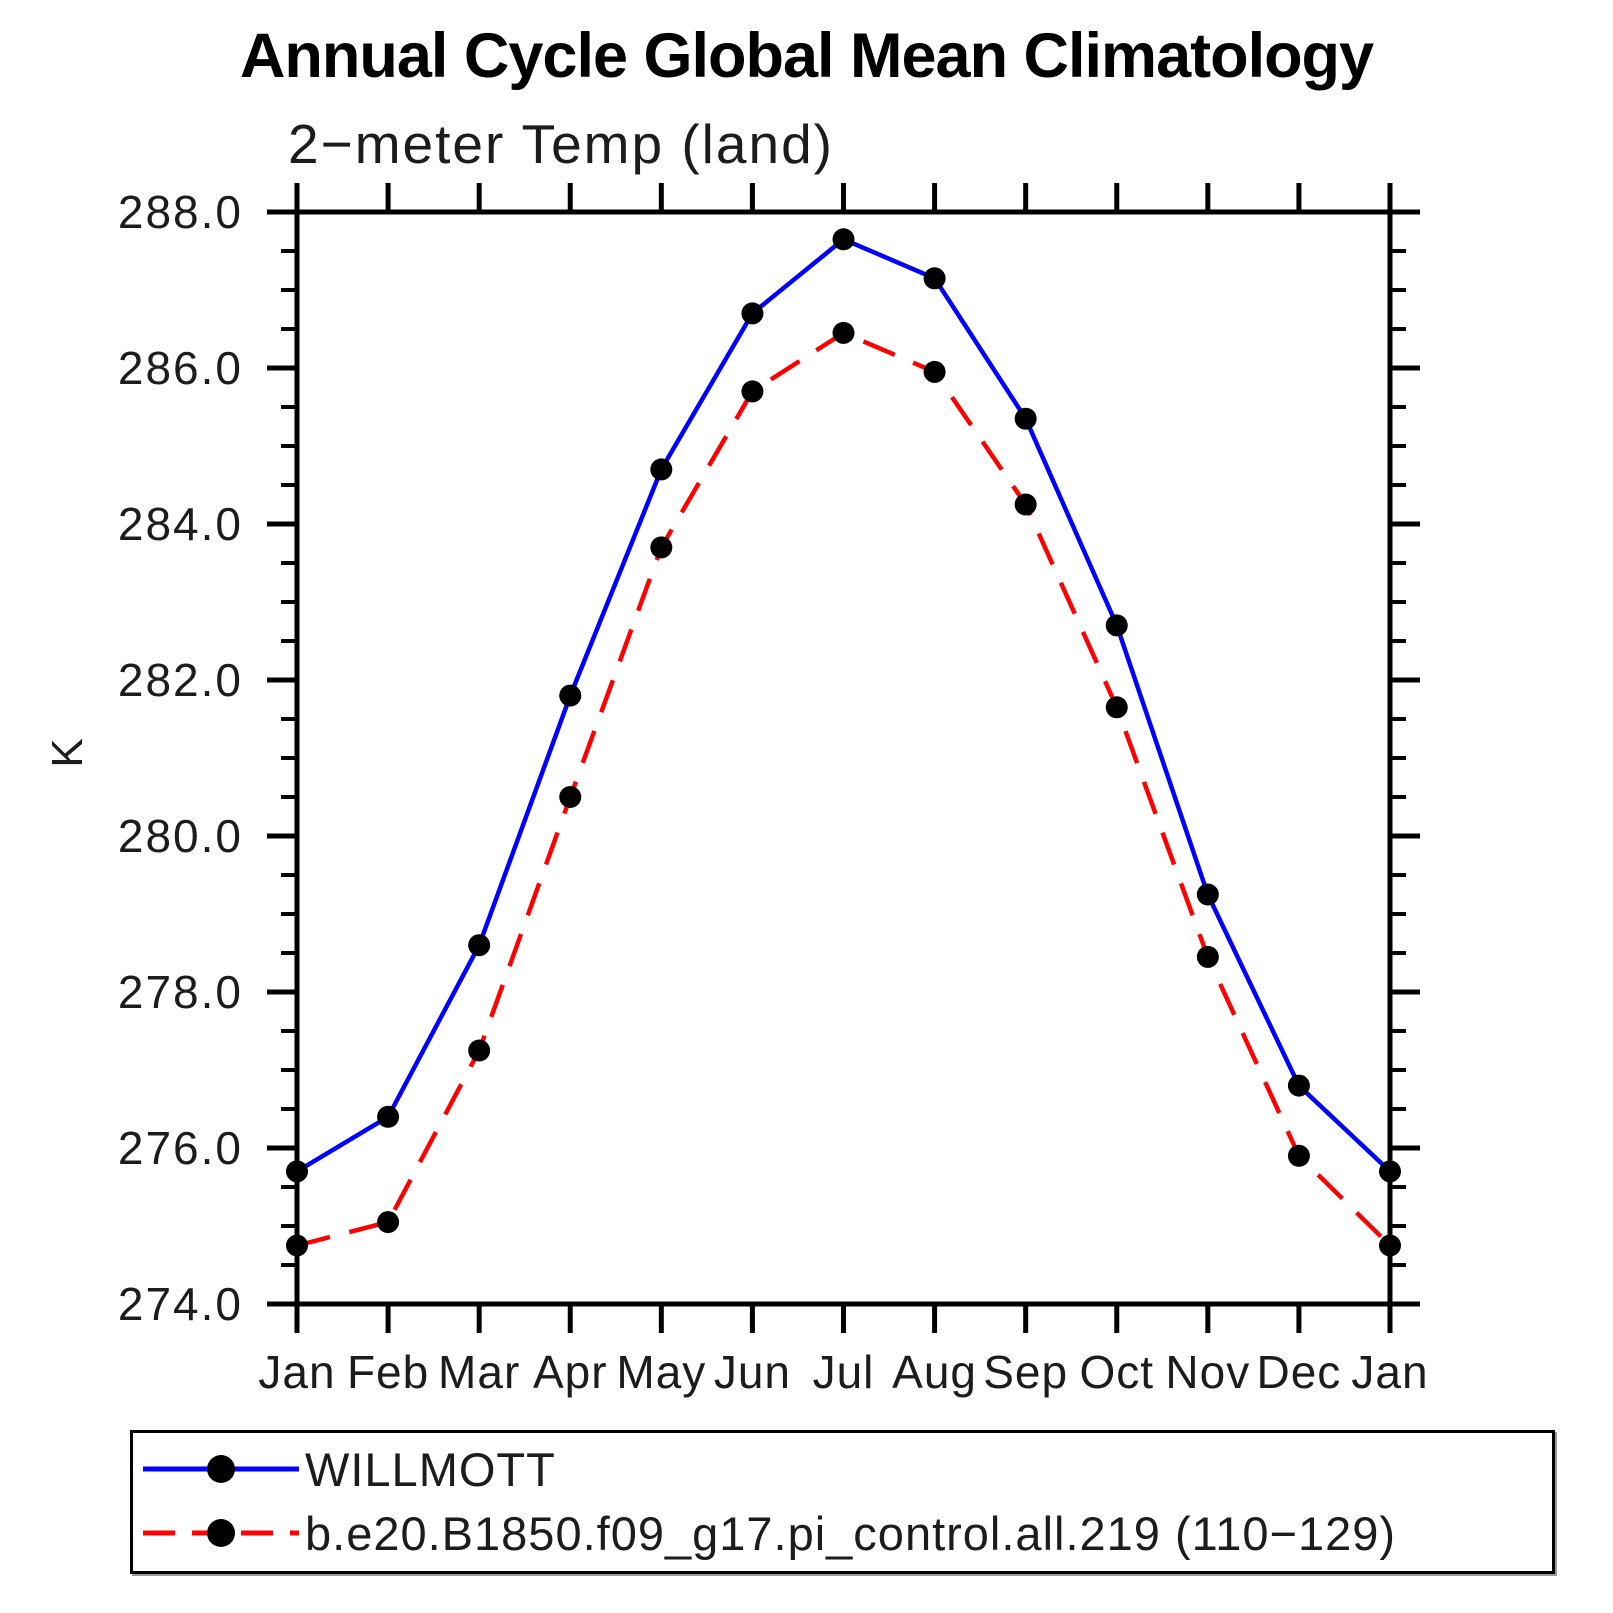 The width and height of the screenshot is (1613, 1613). What do you see at coordinates (180, 212) in the screenshot?
I see `y-tick-label: 288.0` at bounding box center [180, 212].